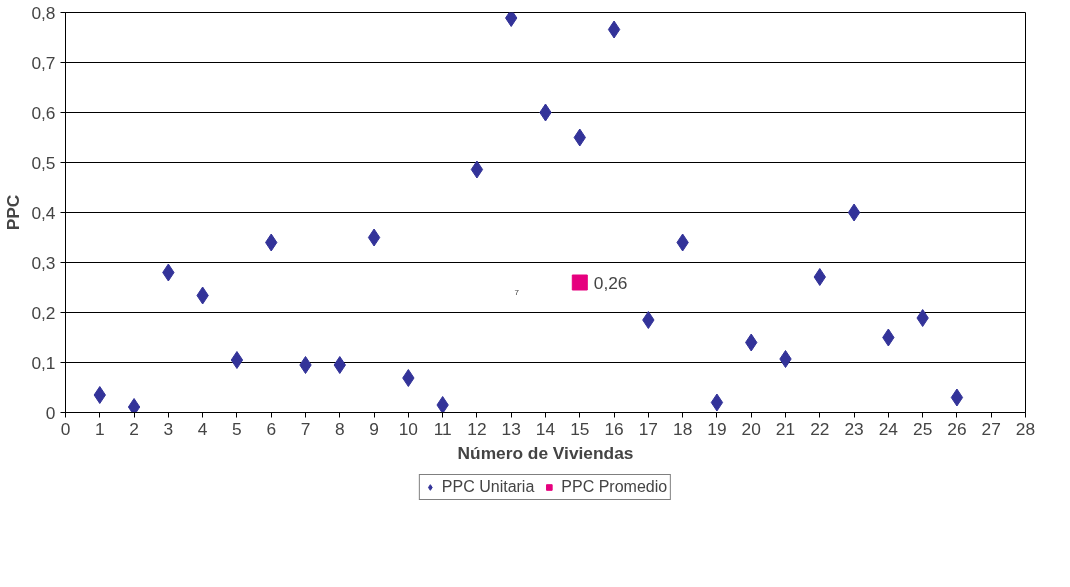  What do you see at coordinates (488, 487) in the screenshot?
I see `legend-label: PPC Unitaria` at bounding box center [488, 487].